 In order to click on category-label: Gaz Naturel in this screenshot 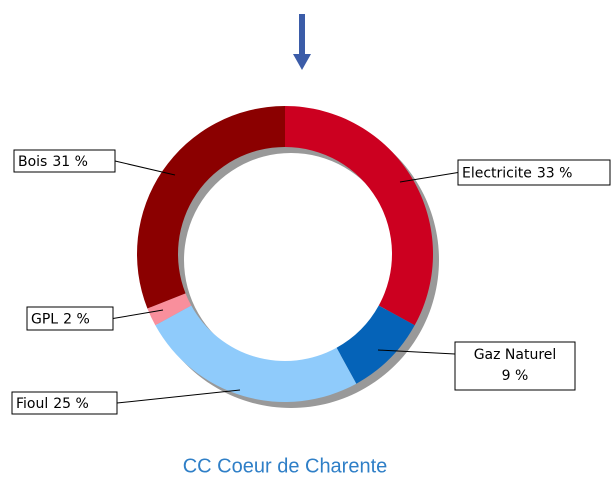, I will do `click(515, 355)`.